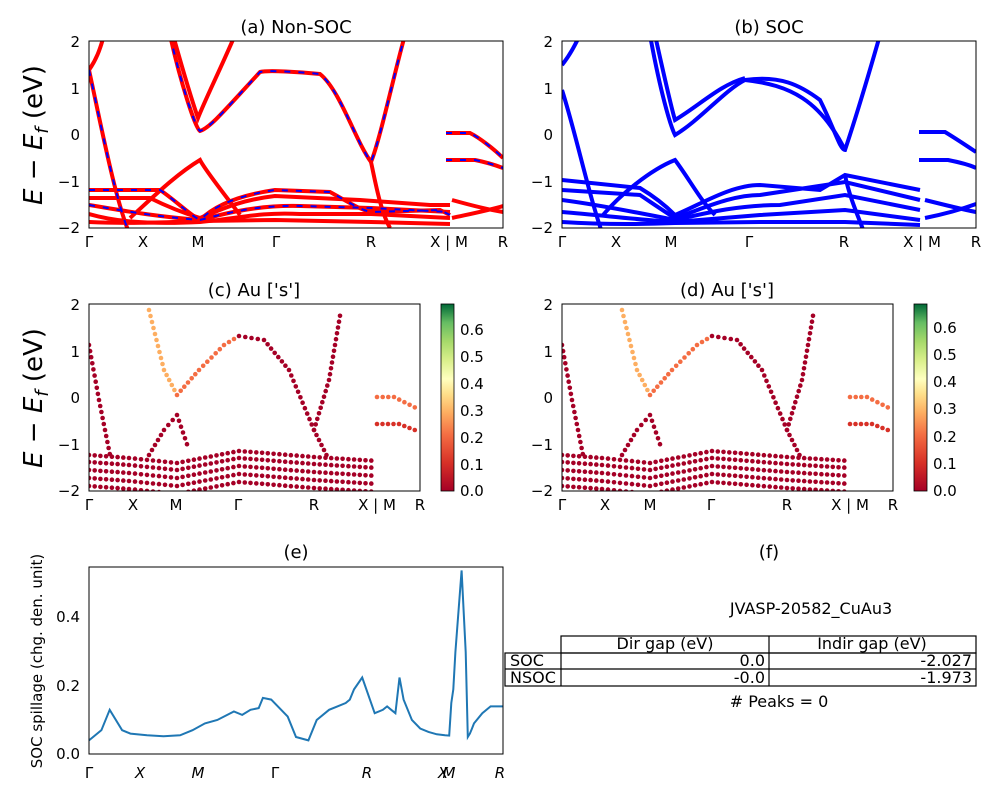 This screenshot has width=1000, height=800. What do you see at coordinates (542, 398) in the screenshot?
I see `panel-d-yticks: 2 1 0 −1 −2` at bounding box center [542, 398].